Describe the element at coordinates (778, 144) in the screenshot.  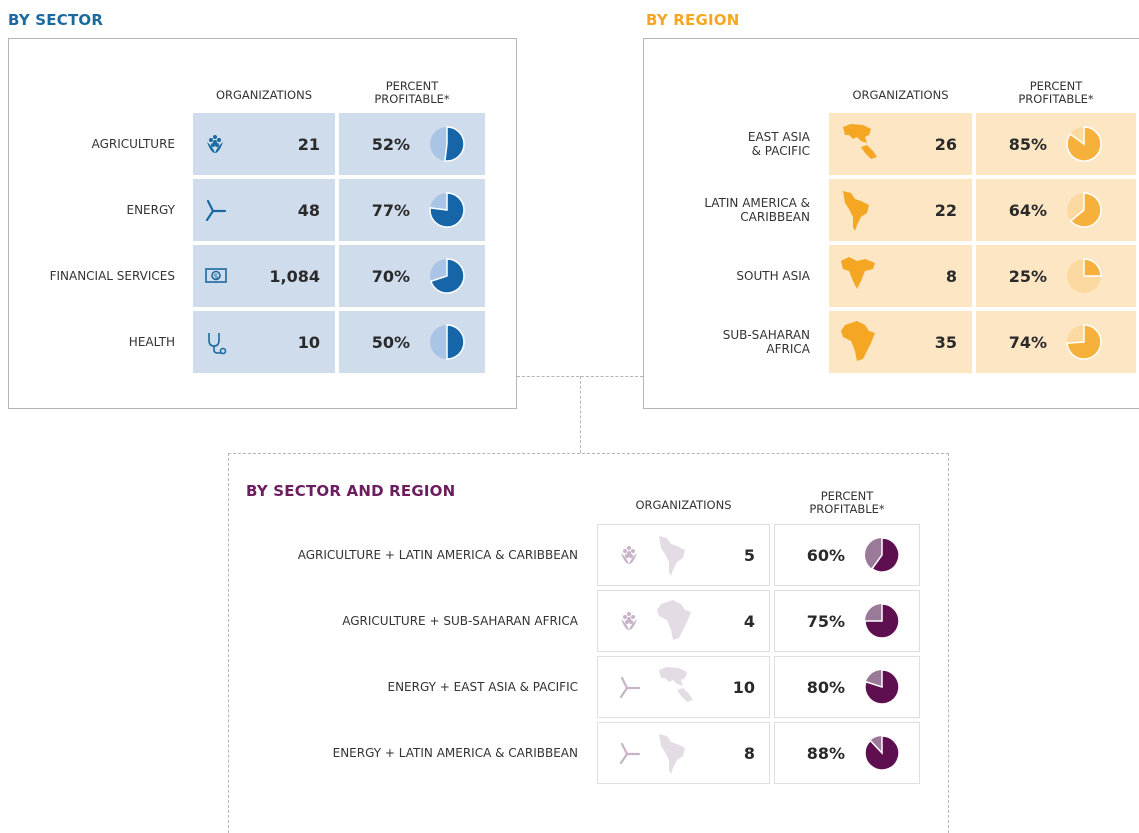
I see `row-label: EAST ASIA & PACIFIC` at that location.